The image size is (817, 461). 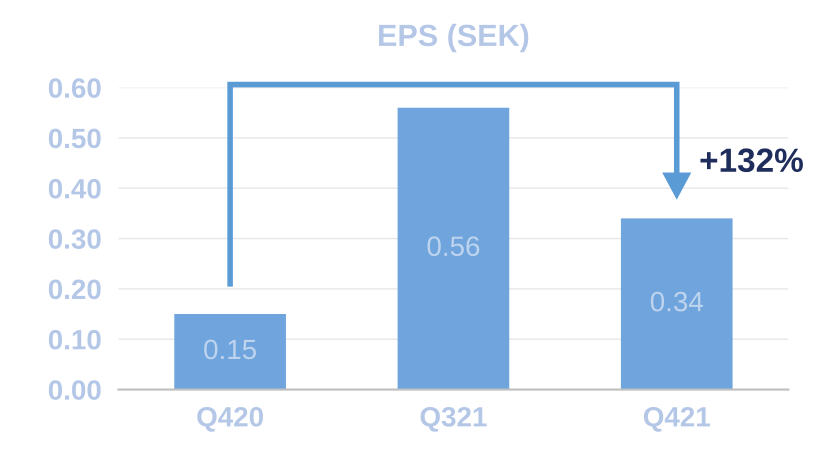 I want to click on data-label: 0.56, so click(x=453, y=246).